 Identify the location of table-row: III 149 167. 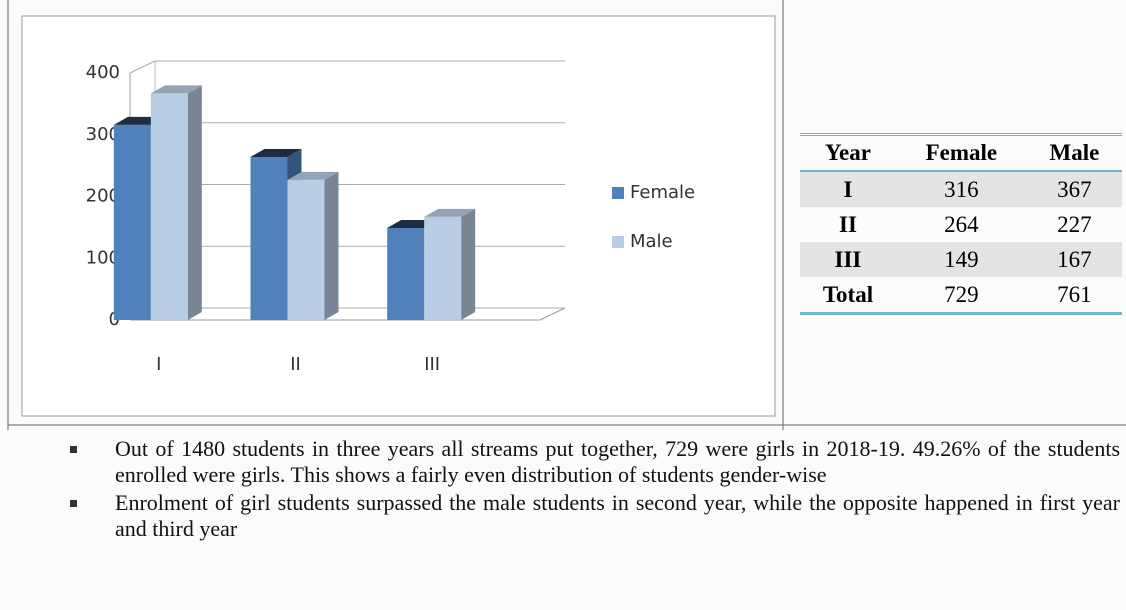
(961, 259).